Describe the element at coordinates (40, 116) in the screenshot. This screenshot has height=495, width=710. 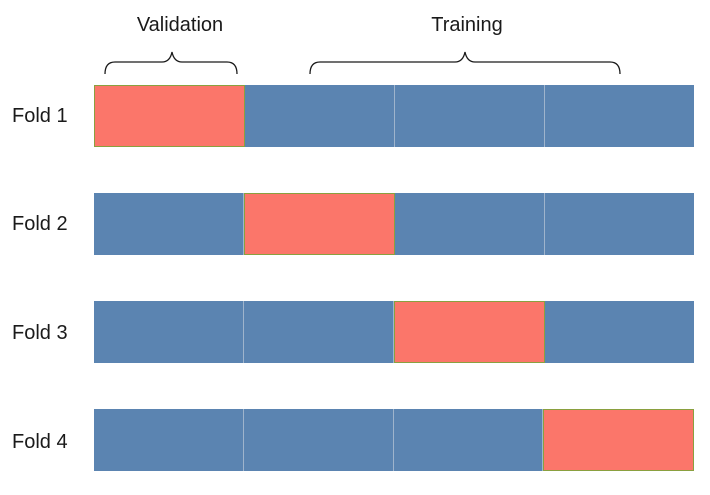
I see `fold-label-1: Fold 1` at that location.